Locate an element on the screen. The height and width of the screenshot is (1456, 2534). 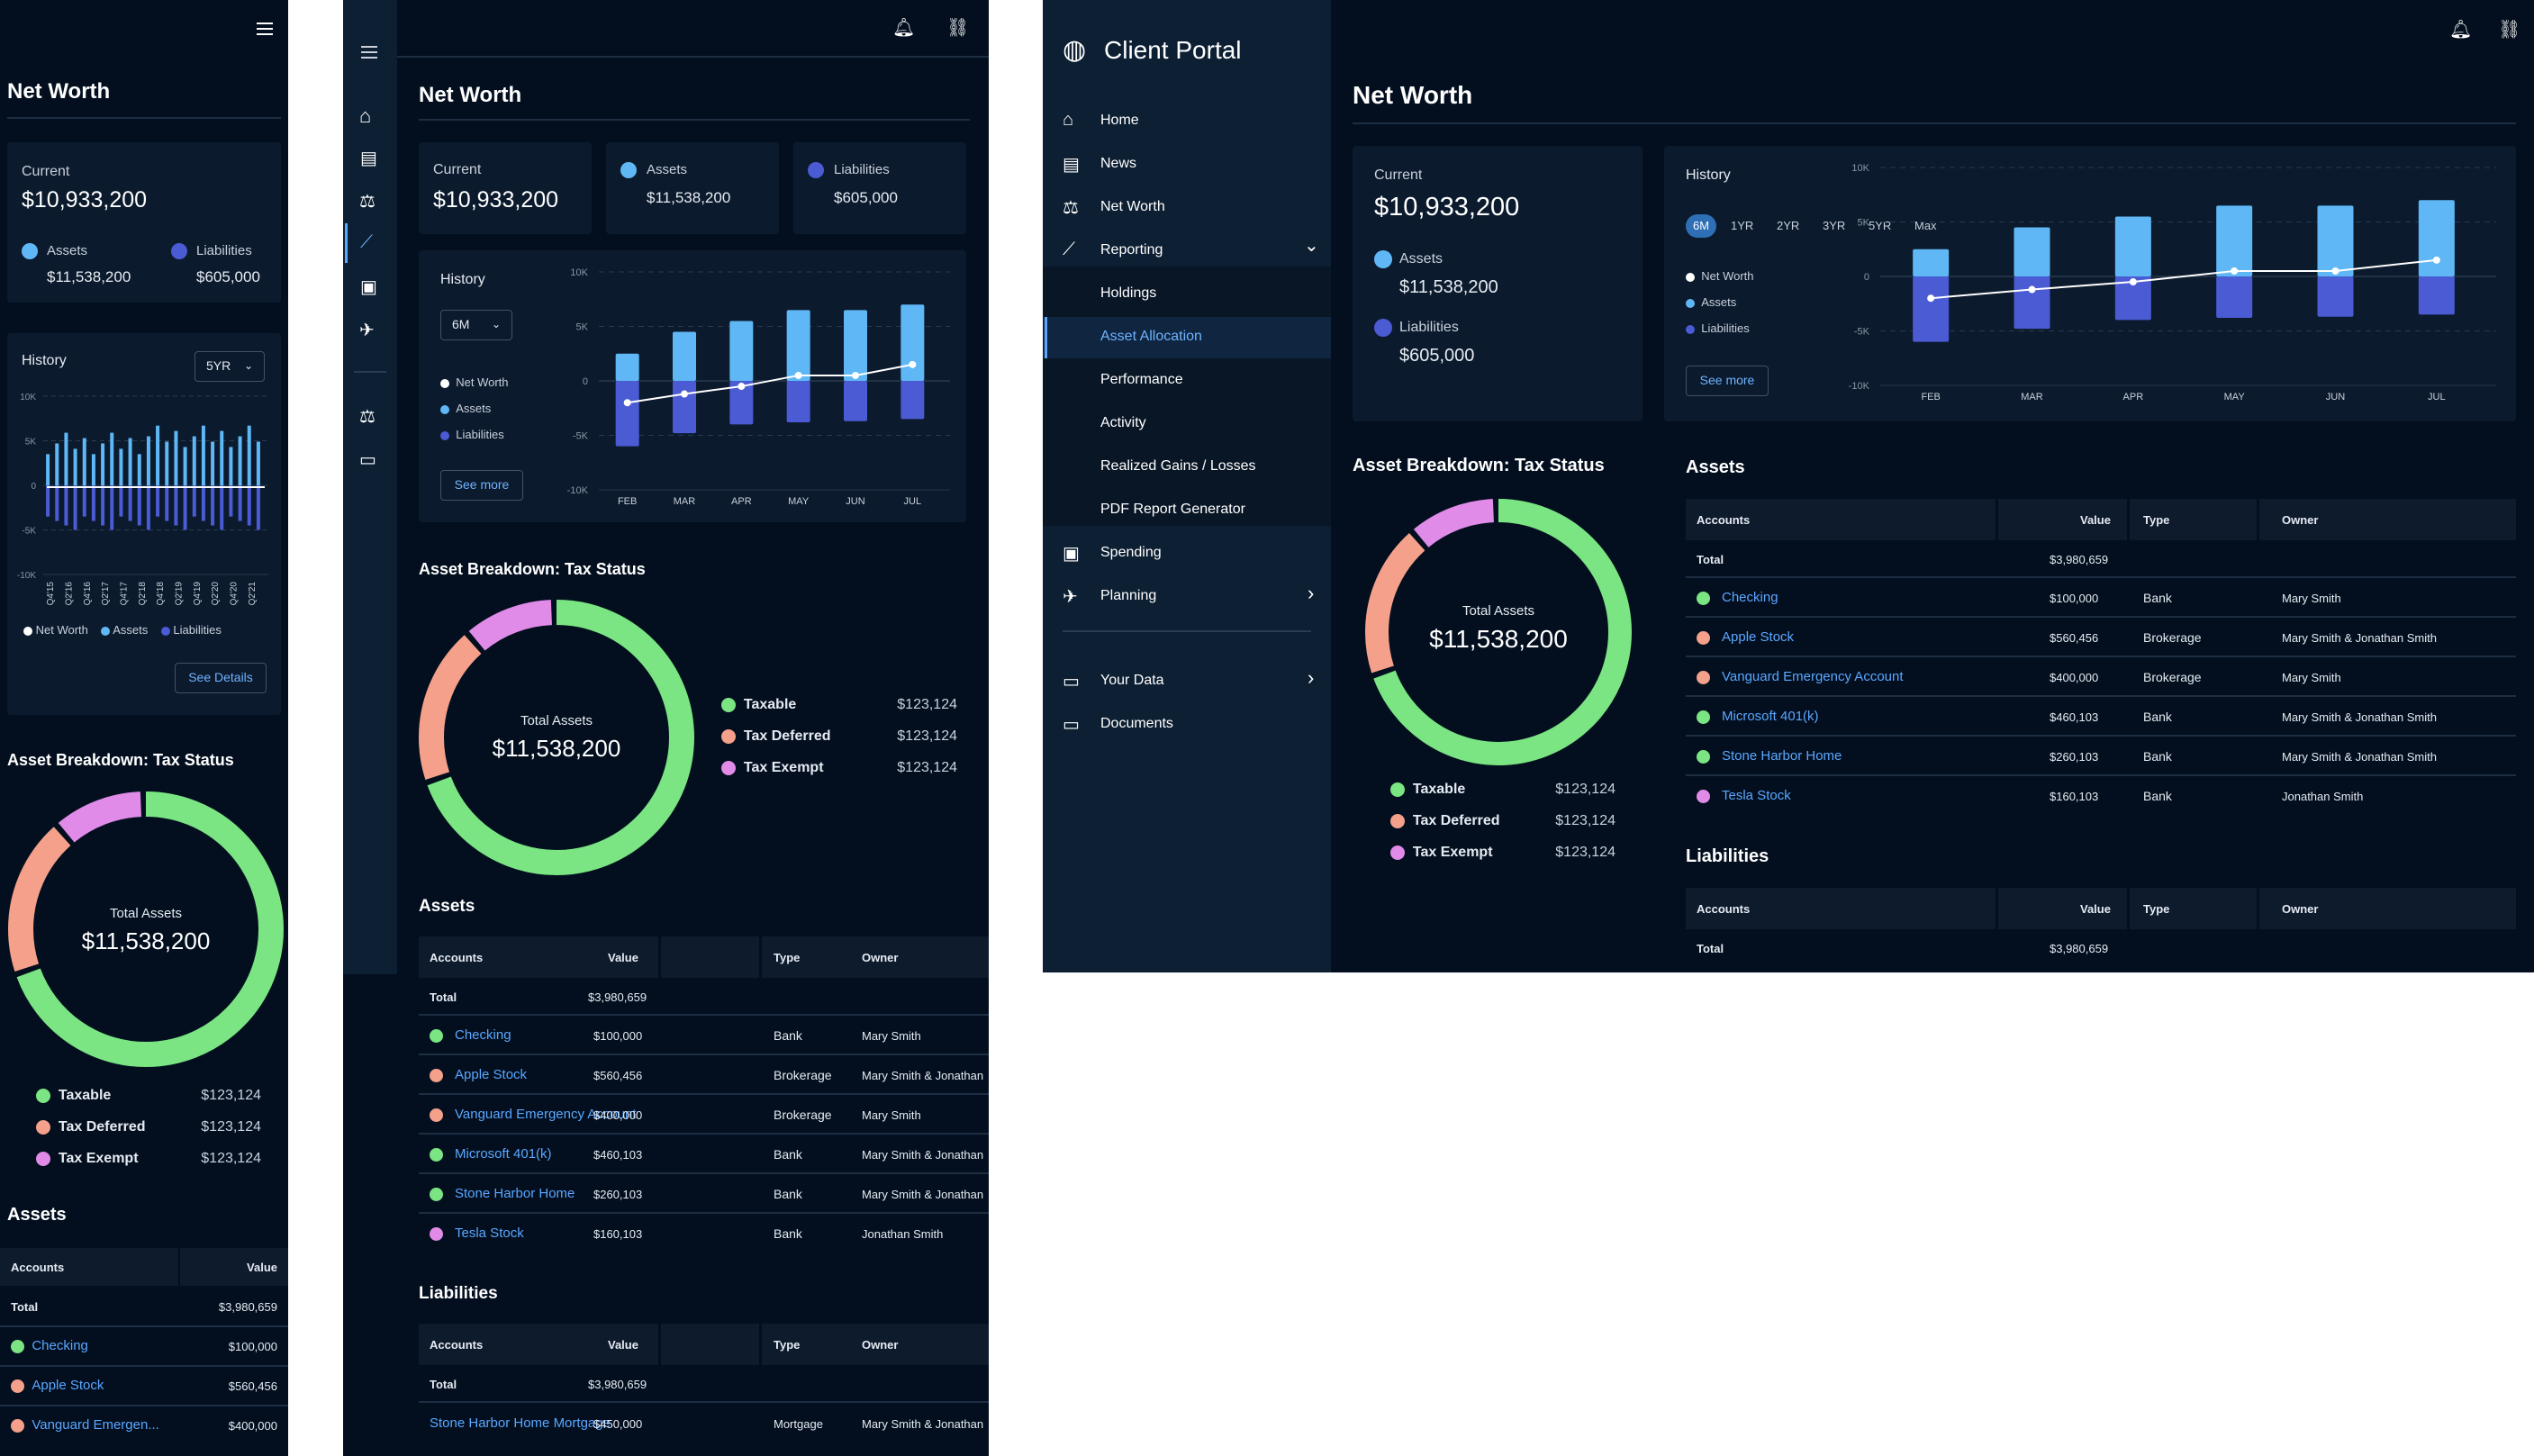
sidebar-item-documents: ▭ Documents is located at coordinates (1187, 725).